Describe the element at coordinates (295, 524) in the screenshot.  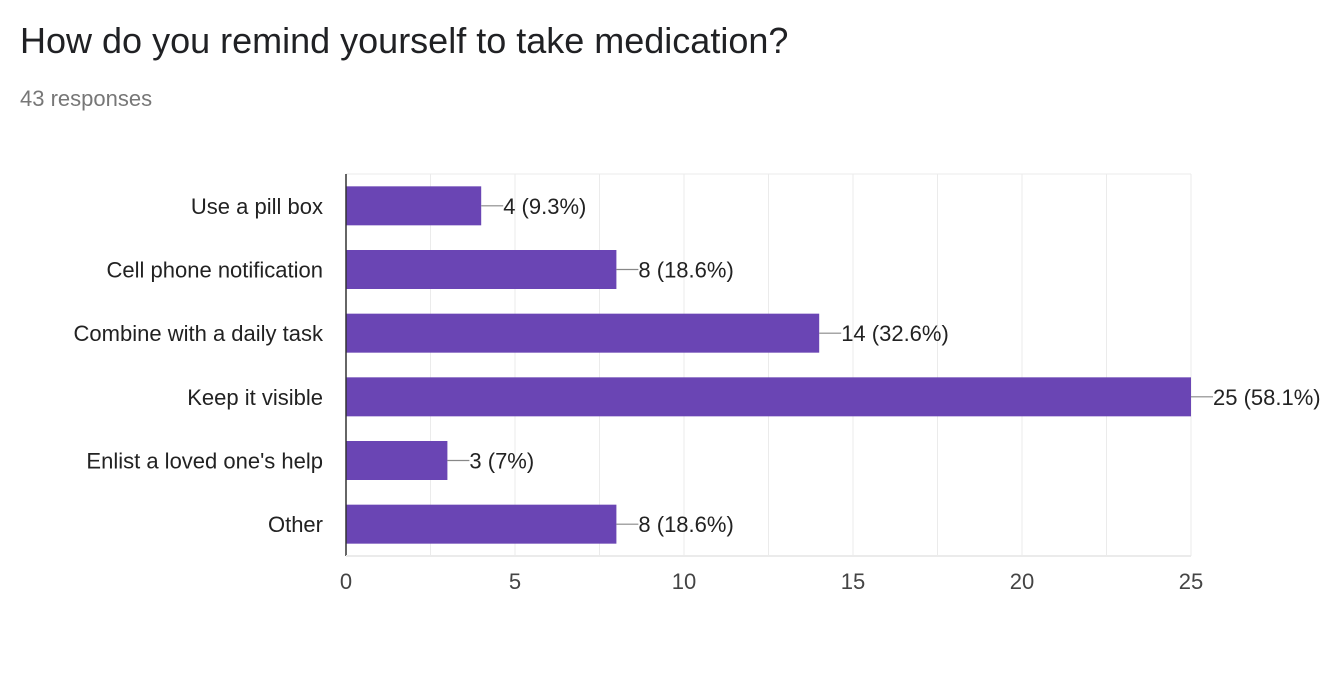
I see `category-label: Other` at that location.